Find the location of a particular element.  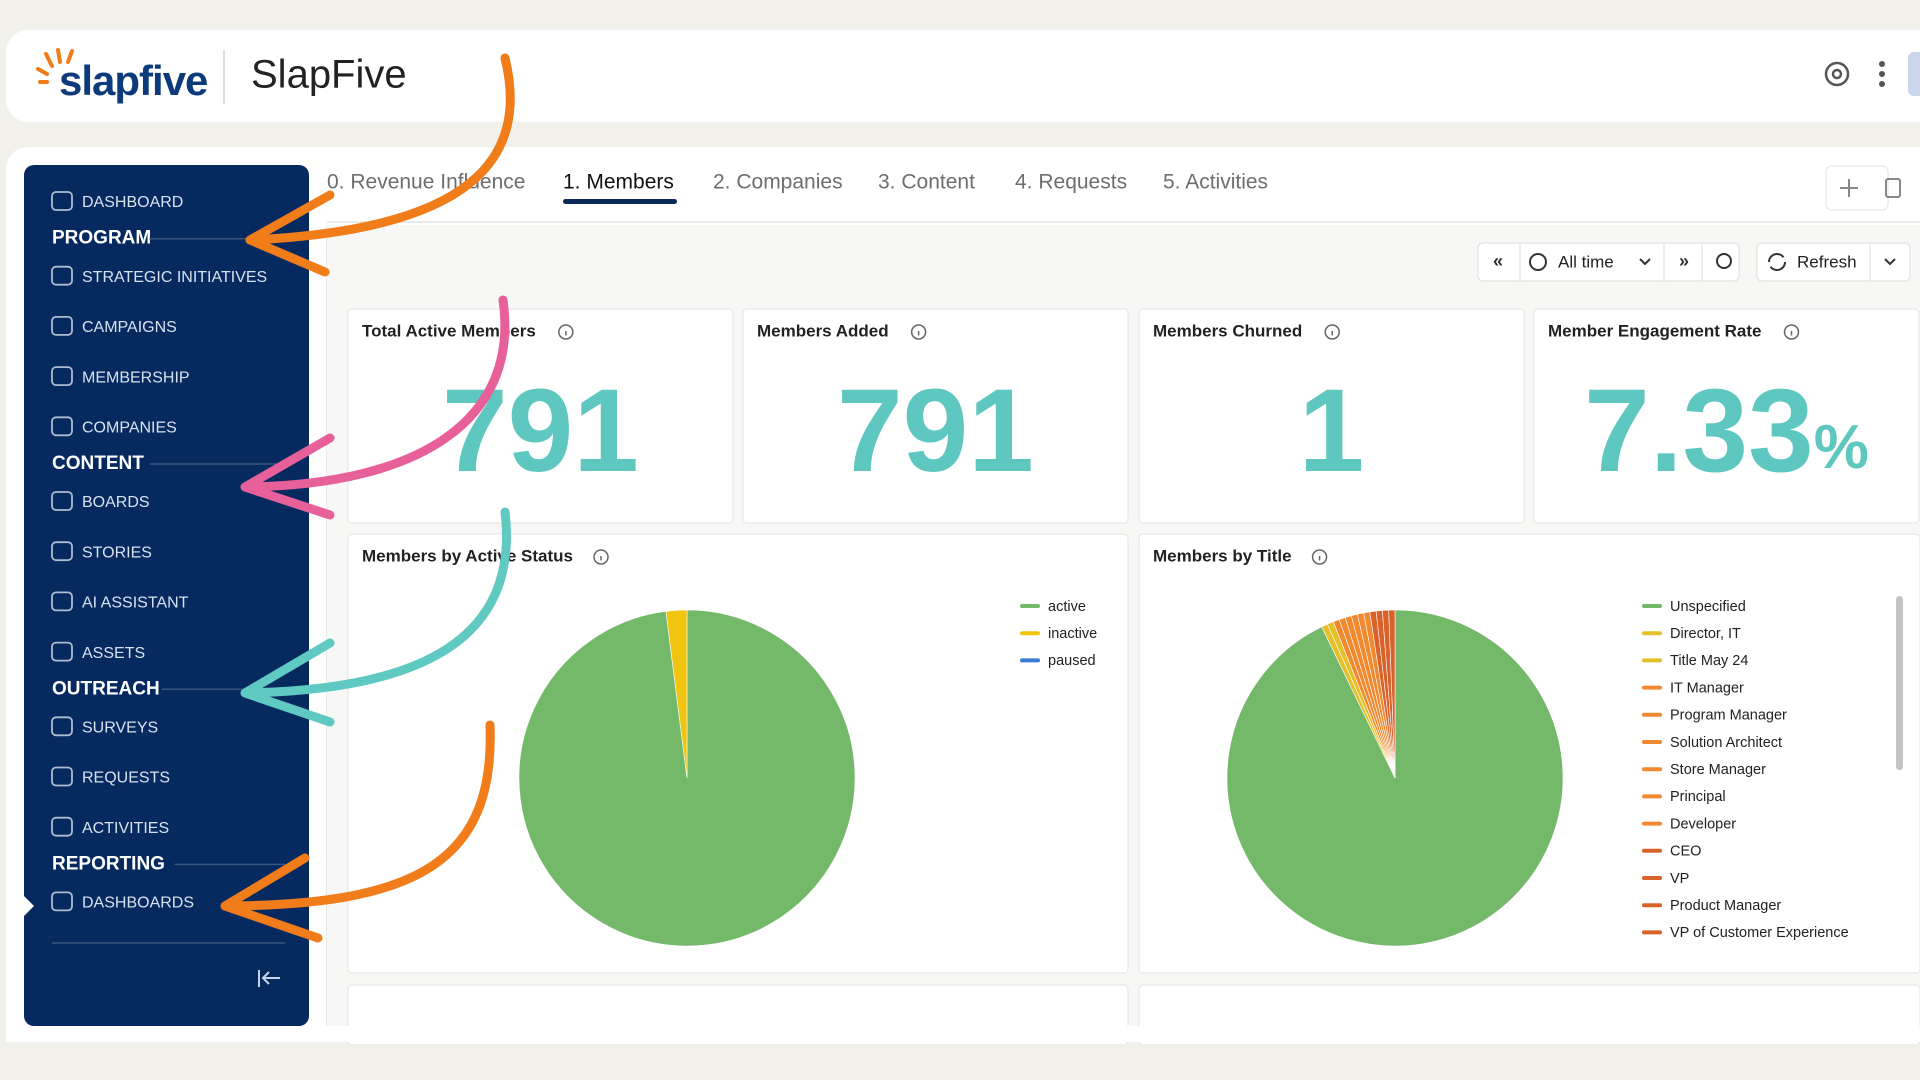

panel-bottom is located at coordinates (963, 1034).